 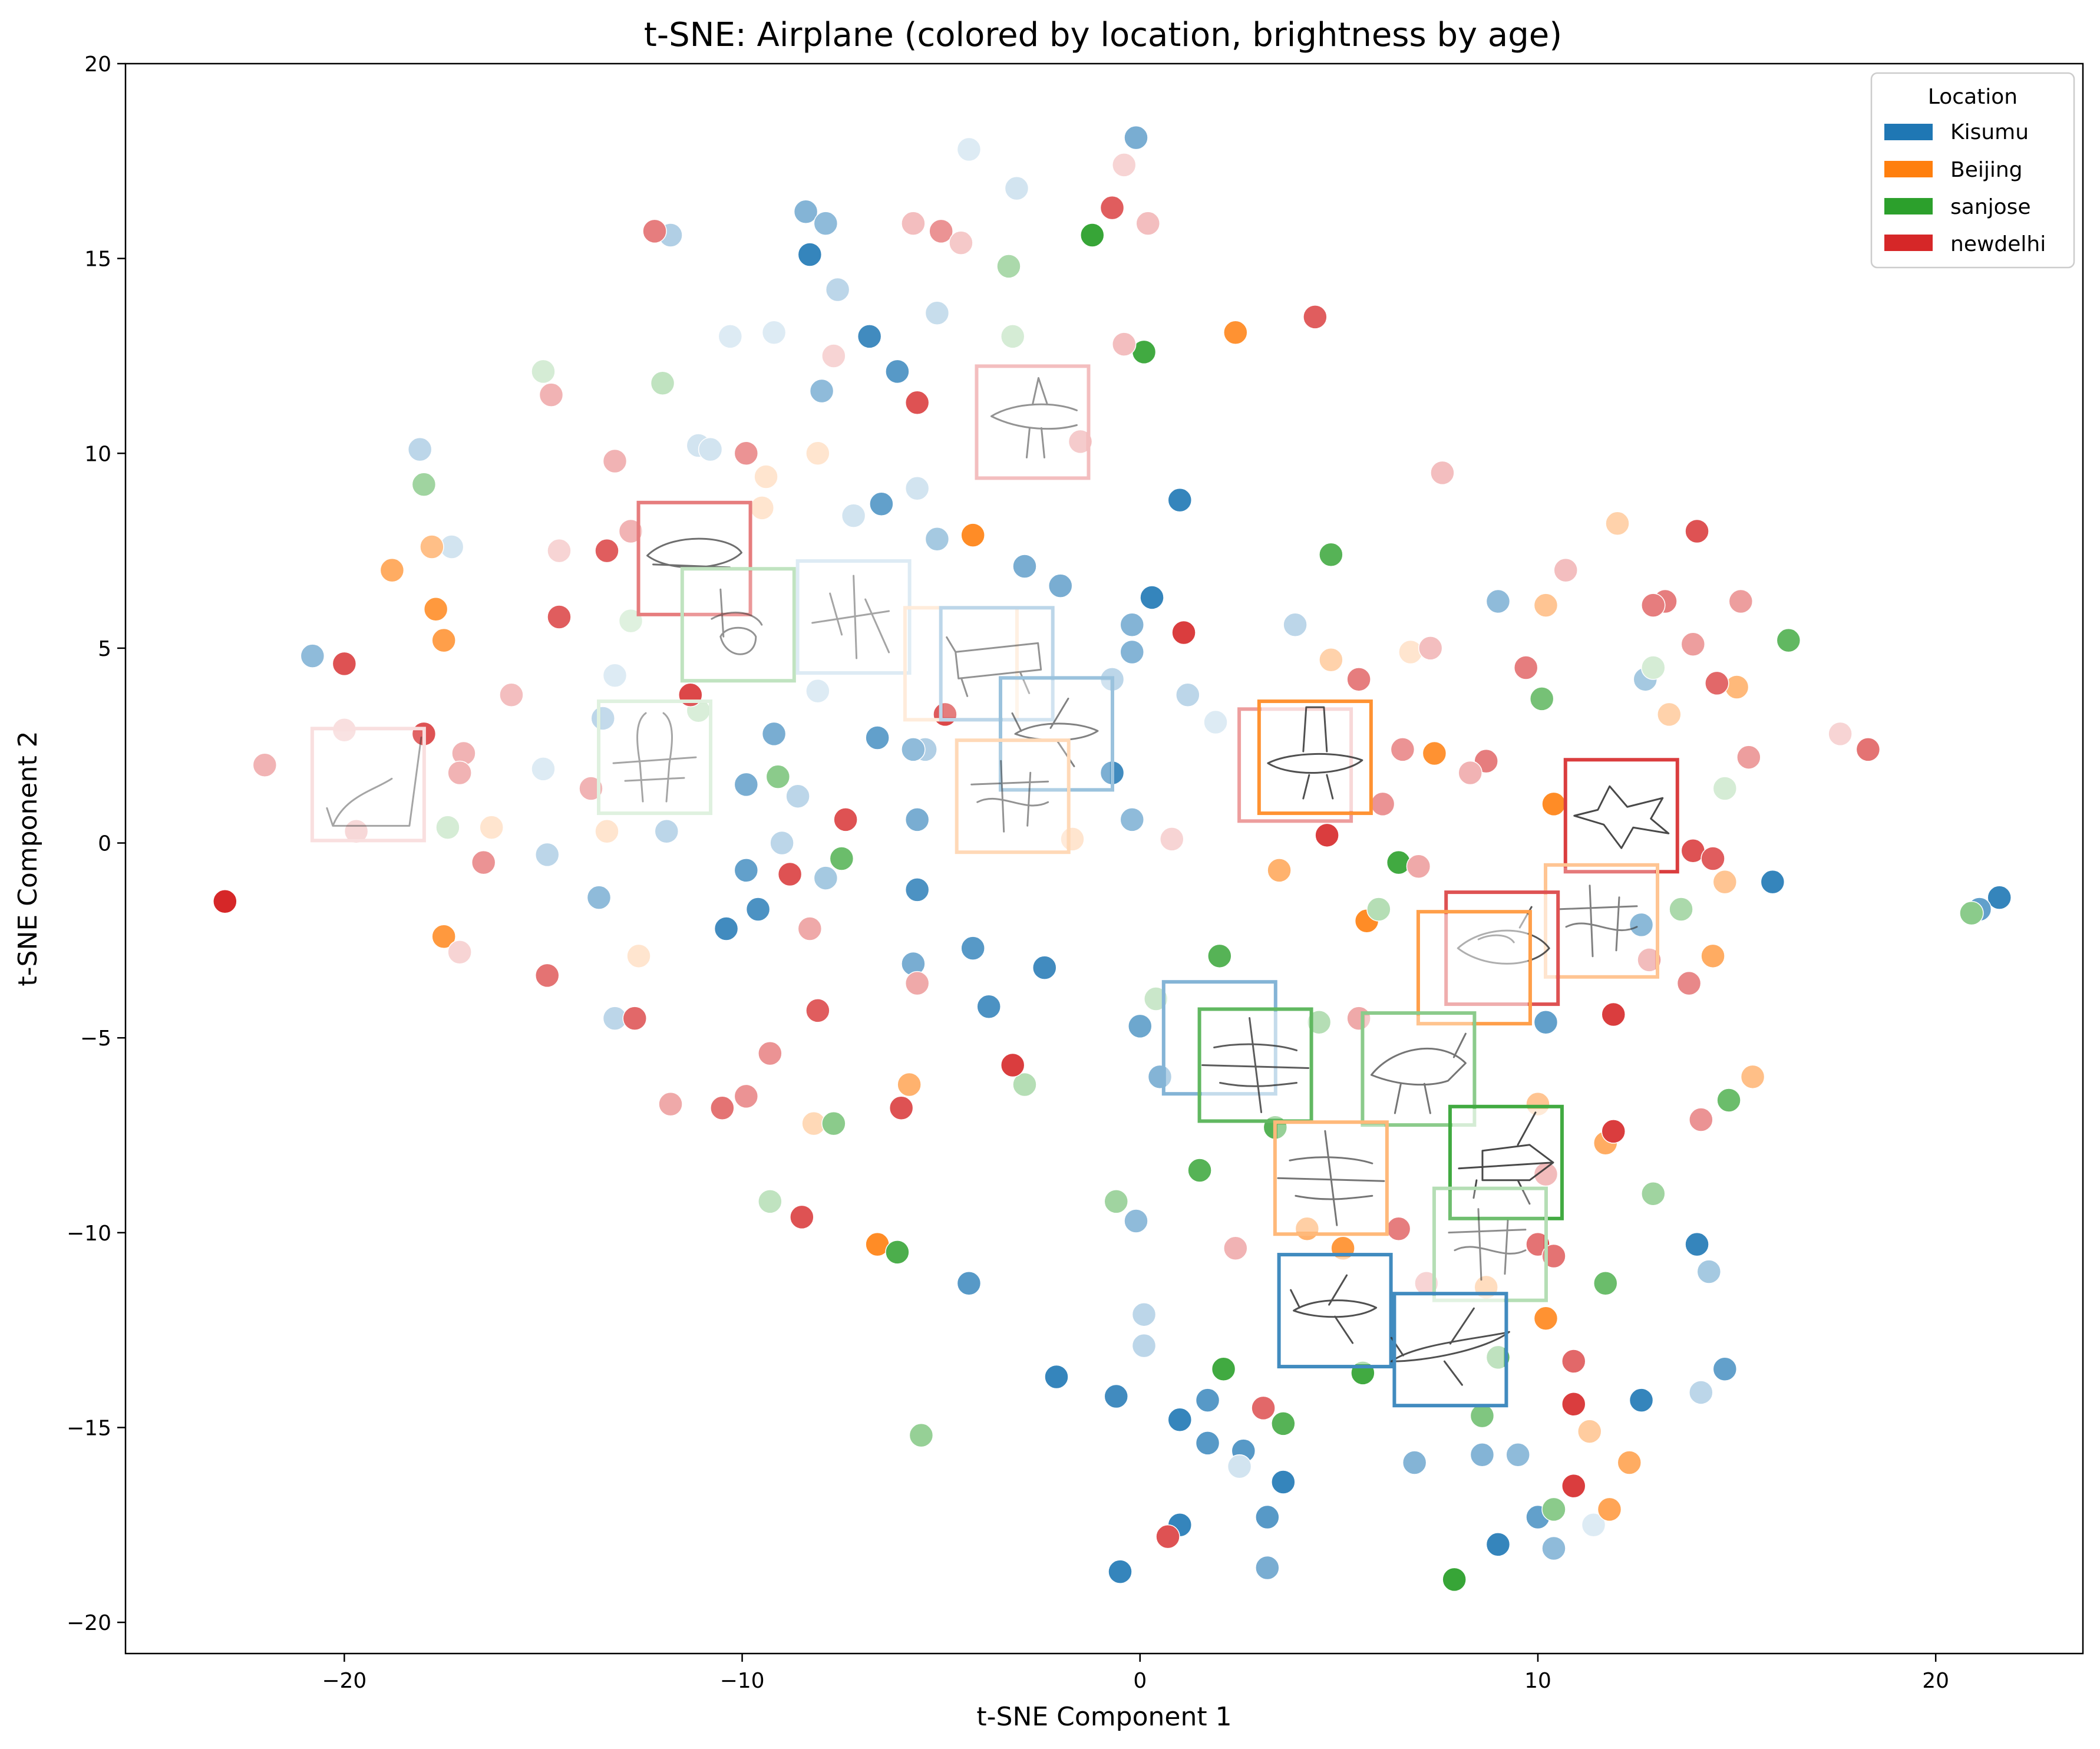 What do you see at coordinates (1972, 170) in the screenshot?
I see `legend-frame` at bounding box center [1972, 170].